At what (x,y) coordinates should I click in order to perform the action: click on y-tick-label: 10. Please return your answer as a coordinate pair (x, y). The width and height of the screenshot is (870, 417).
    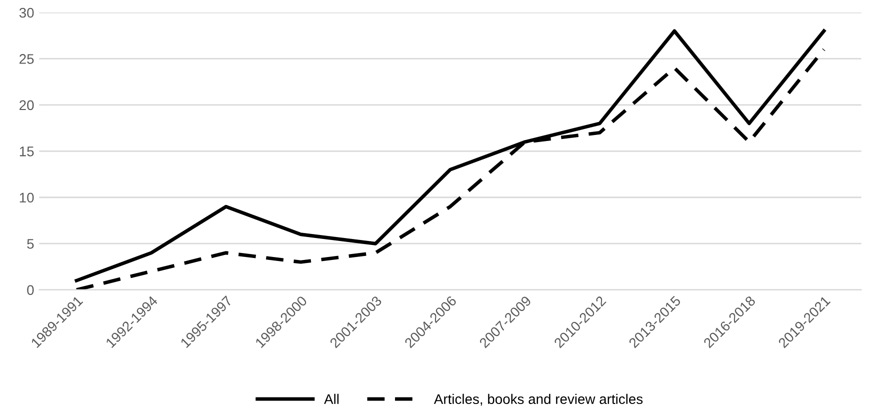
    Looking at the image, I should click on (27, 197).